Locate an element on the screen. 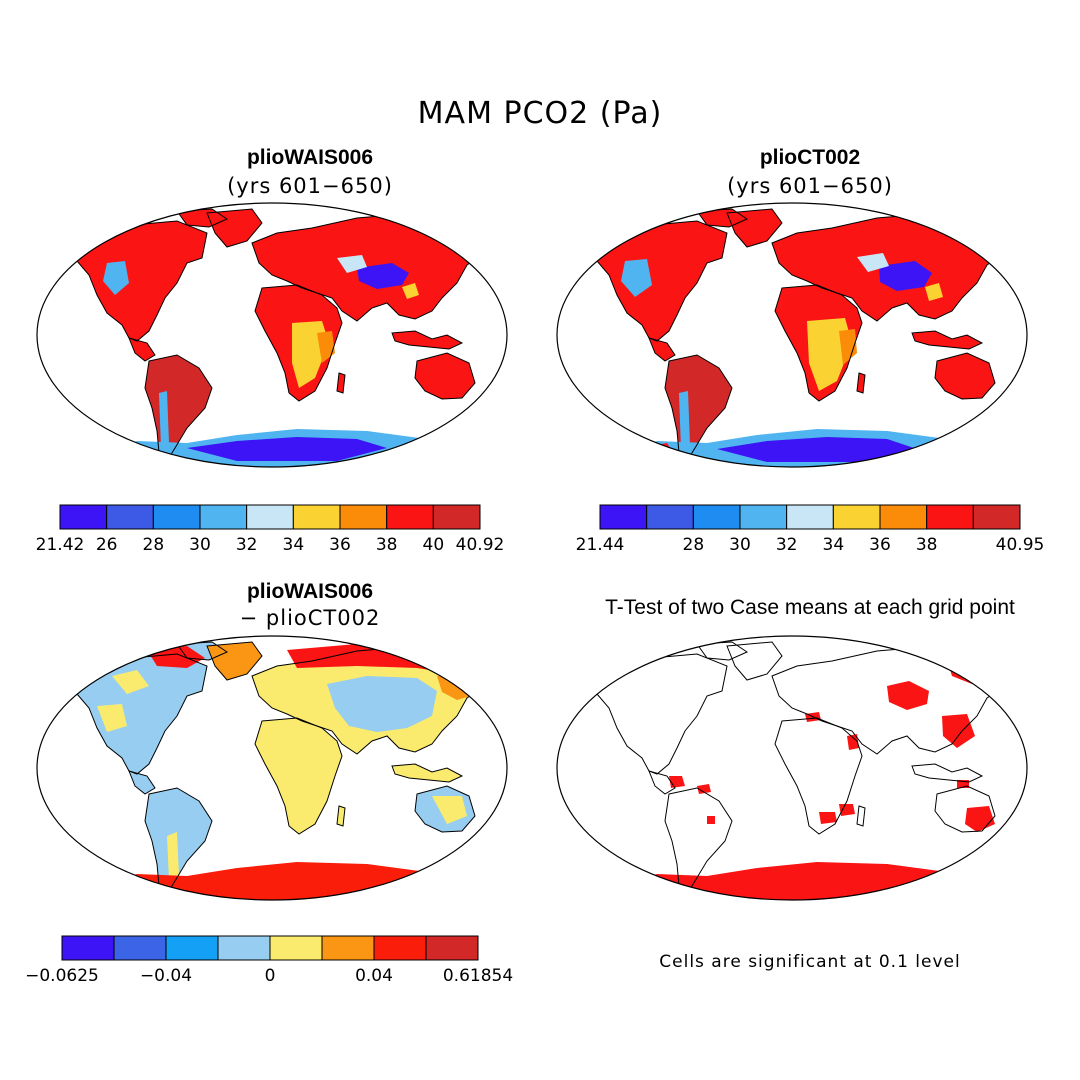 The image size is (1080, 1080). panel-1-subtitle: (yrs 601−650) is located at coordinates (310, 186).